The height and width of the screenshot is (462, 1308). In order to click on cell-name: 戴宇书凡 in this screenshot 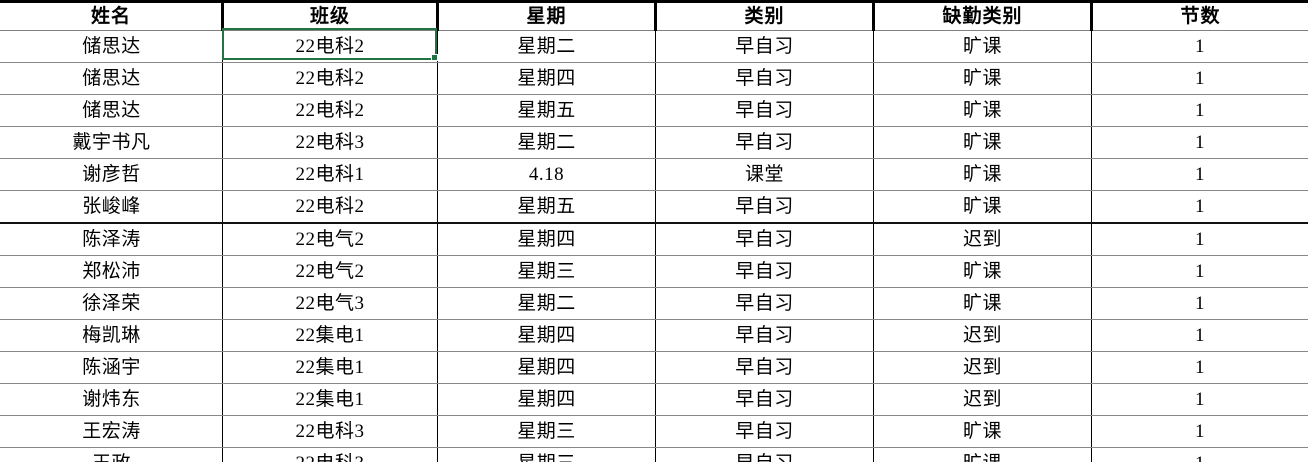, I will do `click(111, 142)`.